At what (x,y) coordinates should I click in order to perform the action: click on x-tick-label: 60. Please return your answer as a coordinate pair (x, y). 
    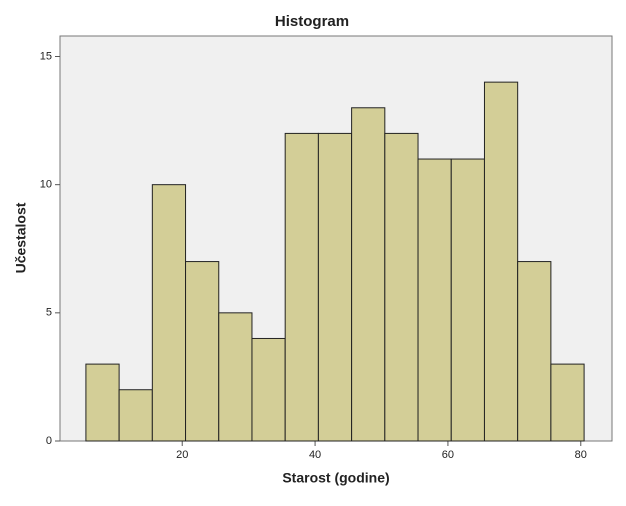
    Looking at the image, I should click on (448, 455).